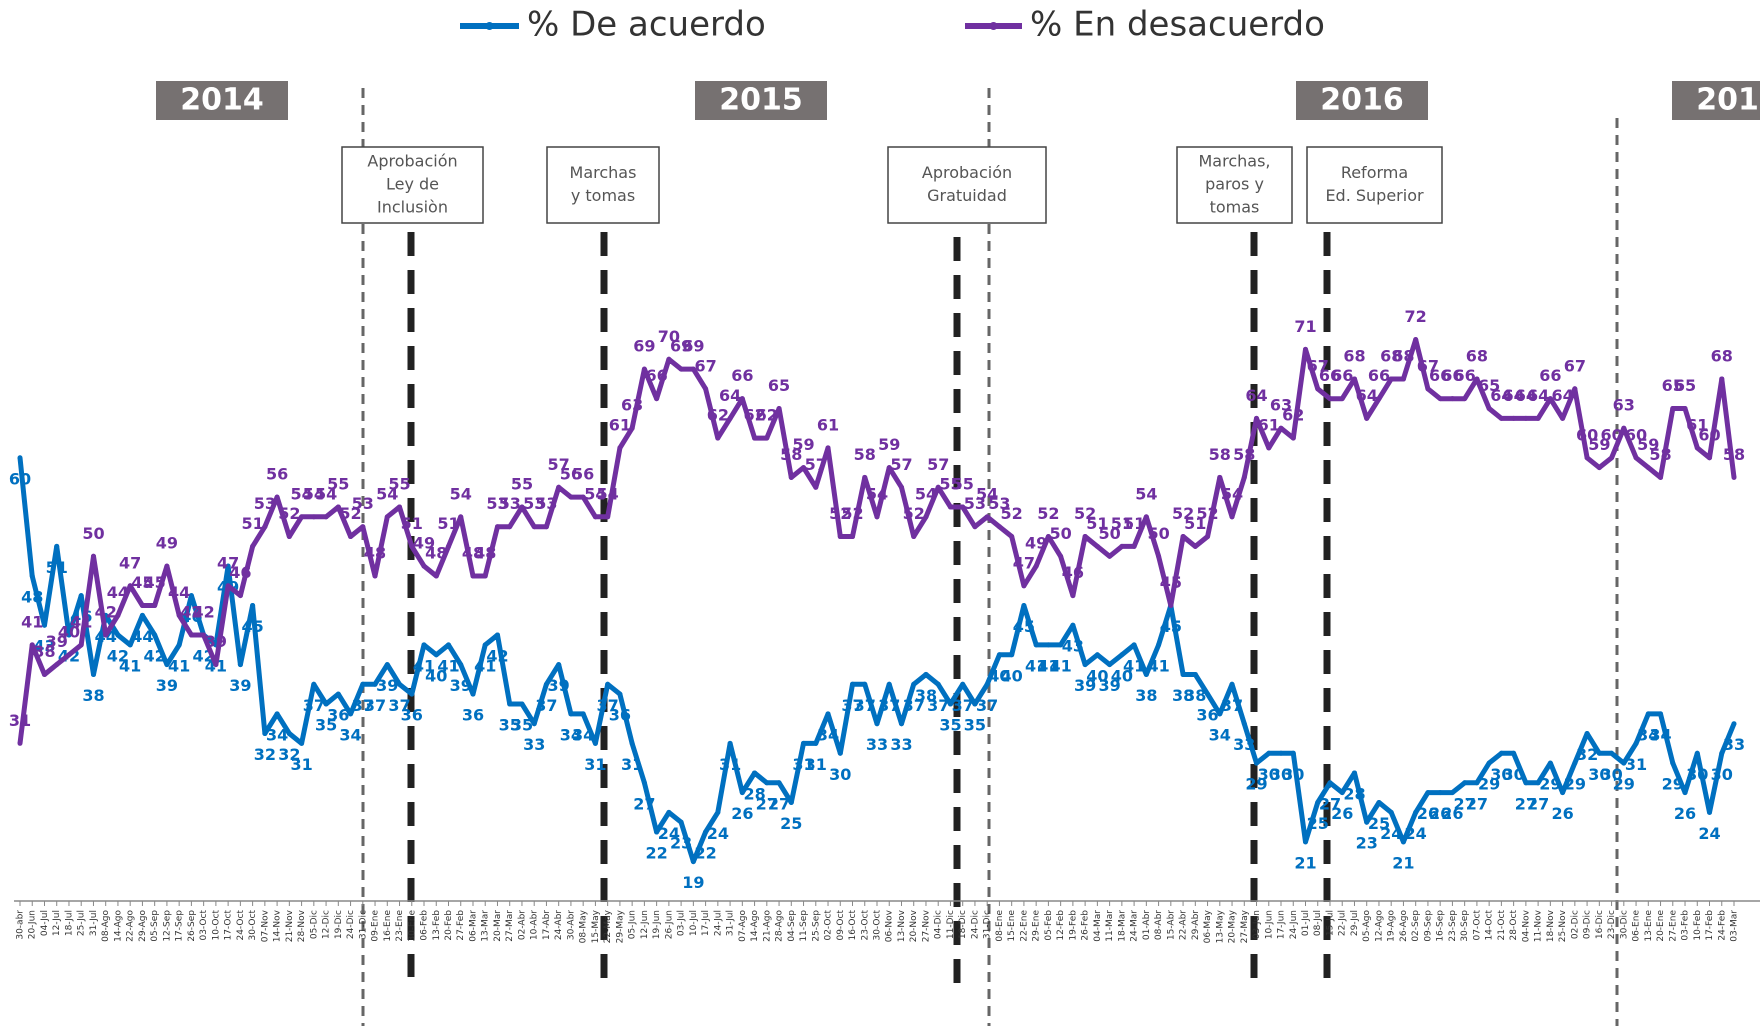 The image size is (1760, 1026). What do you see at coordinates (1588, 924) in the screenshot?
I see `x-tick-label: 09-Dic` at bounding box center [1588, 924].